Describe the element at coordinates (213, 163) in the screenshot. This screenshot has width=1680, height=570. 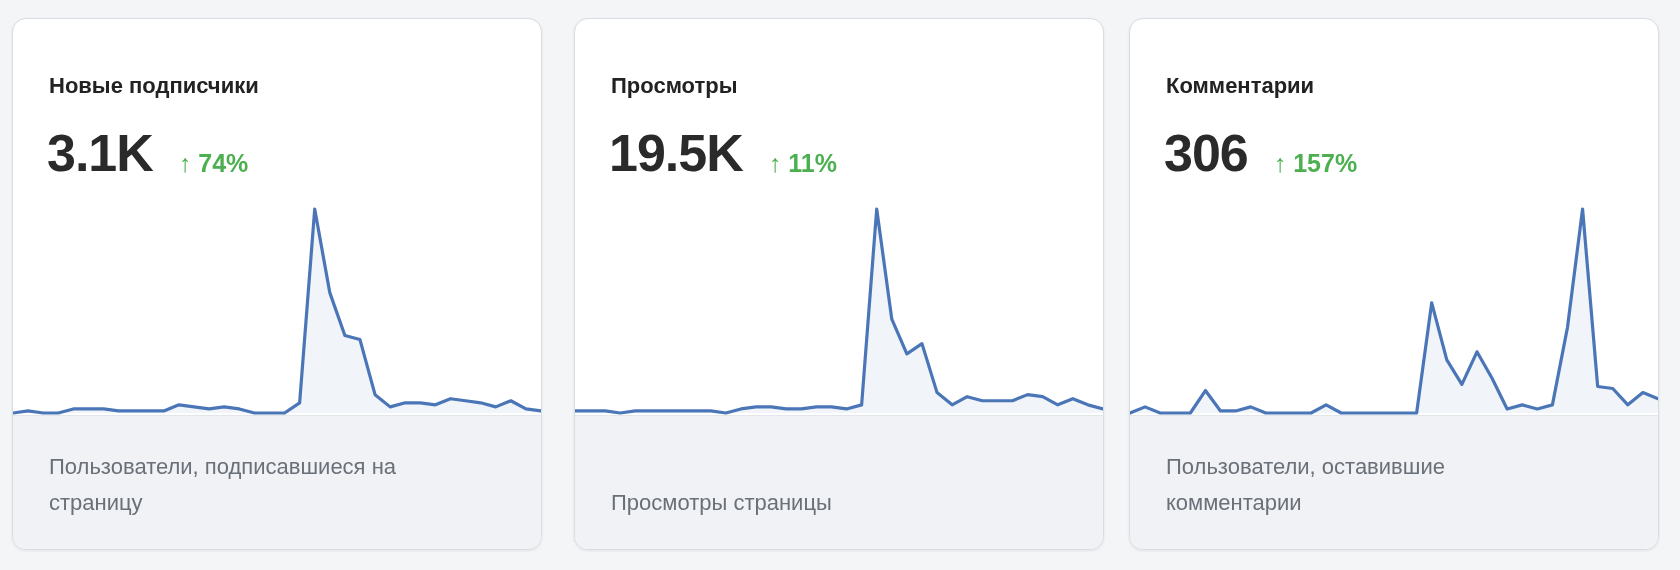
I see `text: ↑ 74%` at that location.